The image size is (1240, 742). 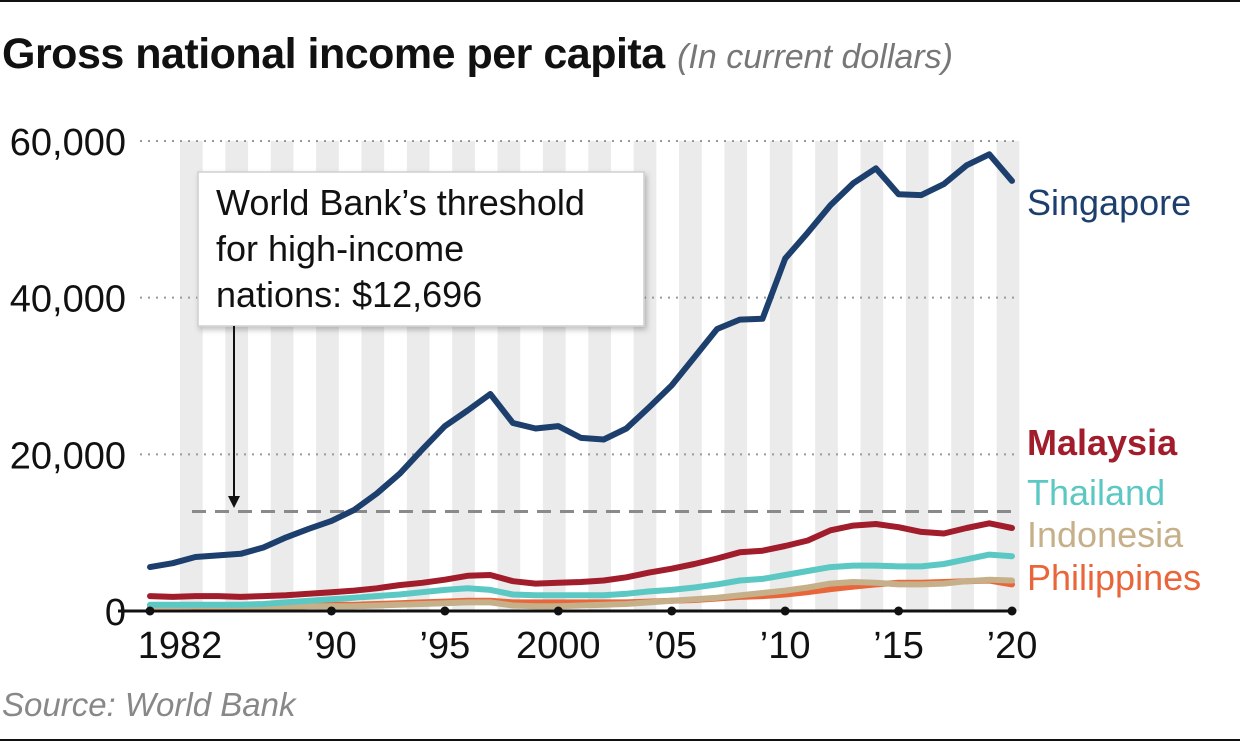 I want to click on y-tick-label: 20,000, so click(x=68, y=456).